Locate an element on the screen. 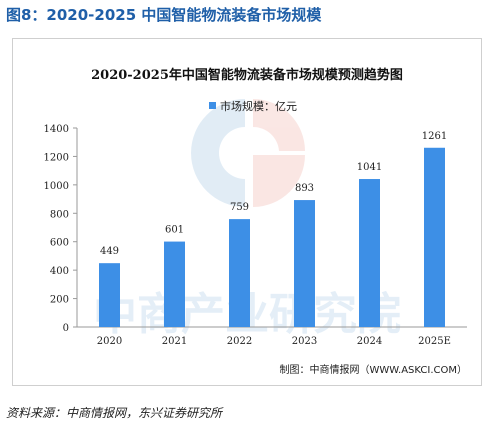 The width and height of the screenshot is (492, 431). x-tick-label-2022: 2022 is located at coordinates (239, 341).